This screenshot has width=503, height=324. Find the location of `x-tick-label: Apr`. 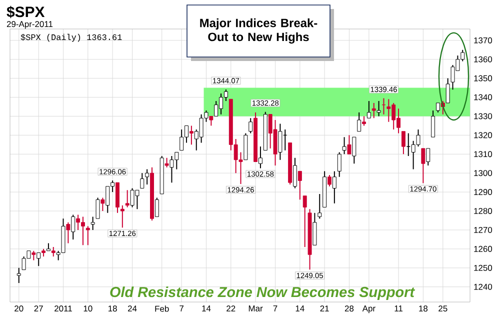

x-tick-label: Apr is located at coordinates (369, 310).